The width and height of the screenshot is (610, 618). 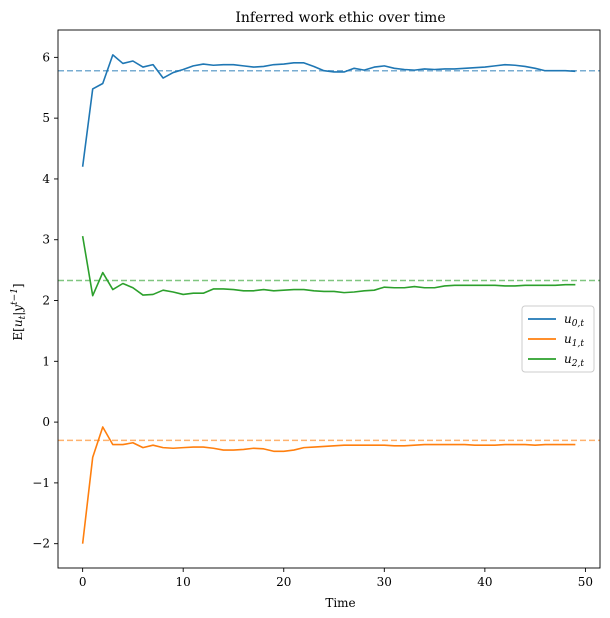 I want to click on legend-box, so click(x=558, y=339).